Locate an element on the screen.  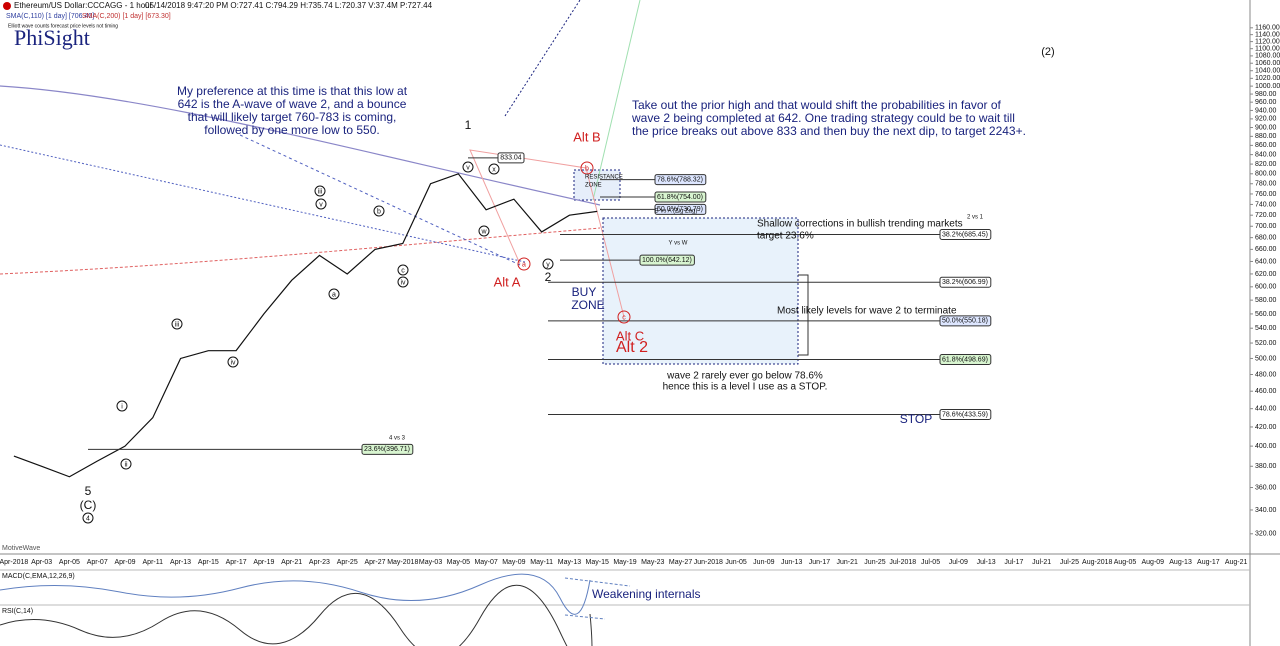
wave-label: Alt B is located at coordinates (586, 136).